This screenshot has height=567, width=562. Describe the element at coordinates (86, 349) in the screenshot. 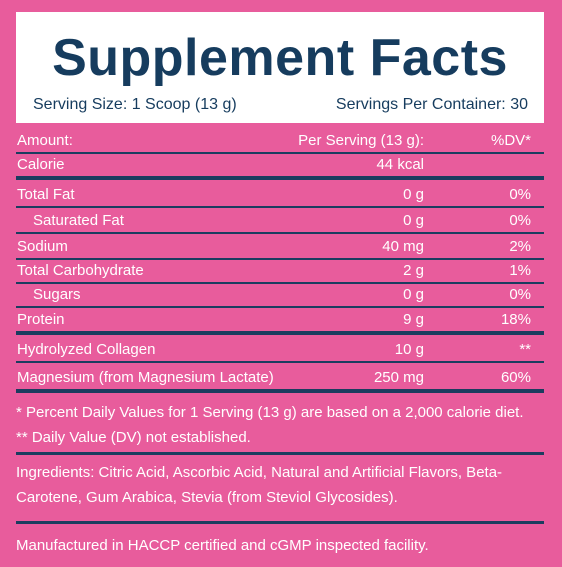

I see `nutrient-name: Hydrolyzed Collagen` at that location.